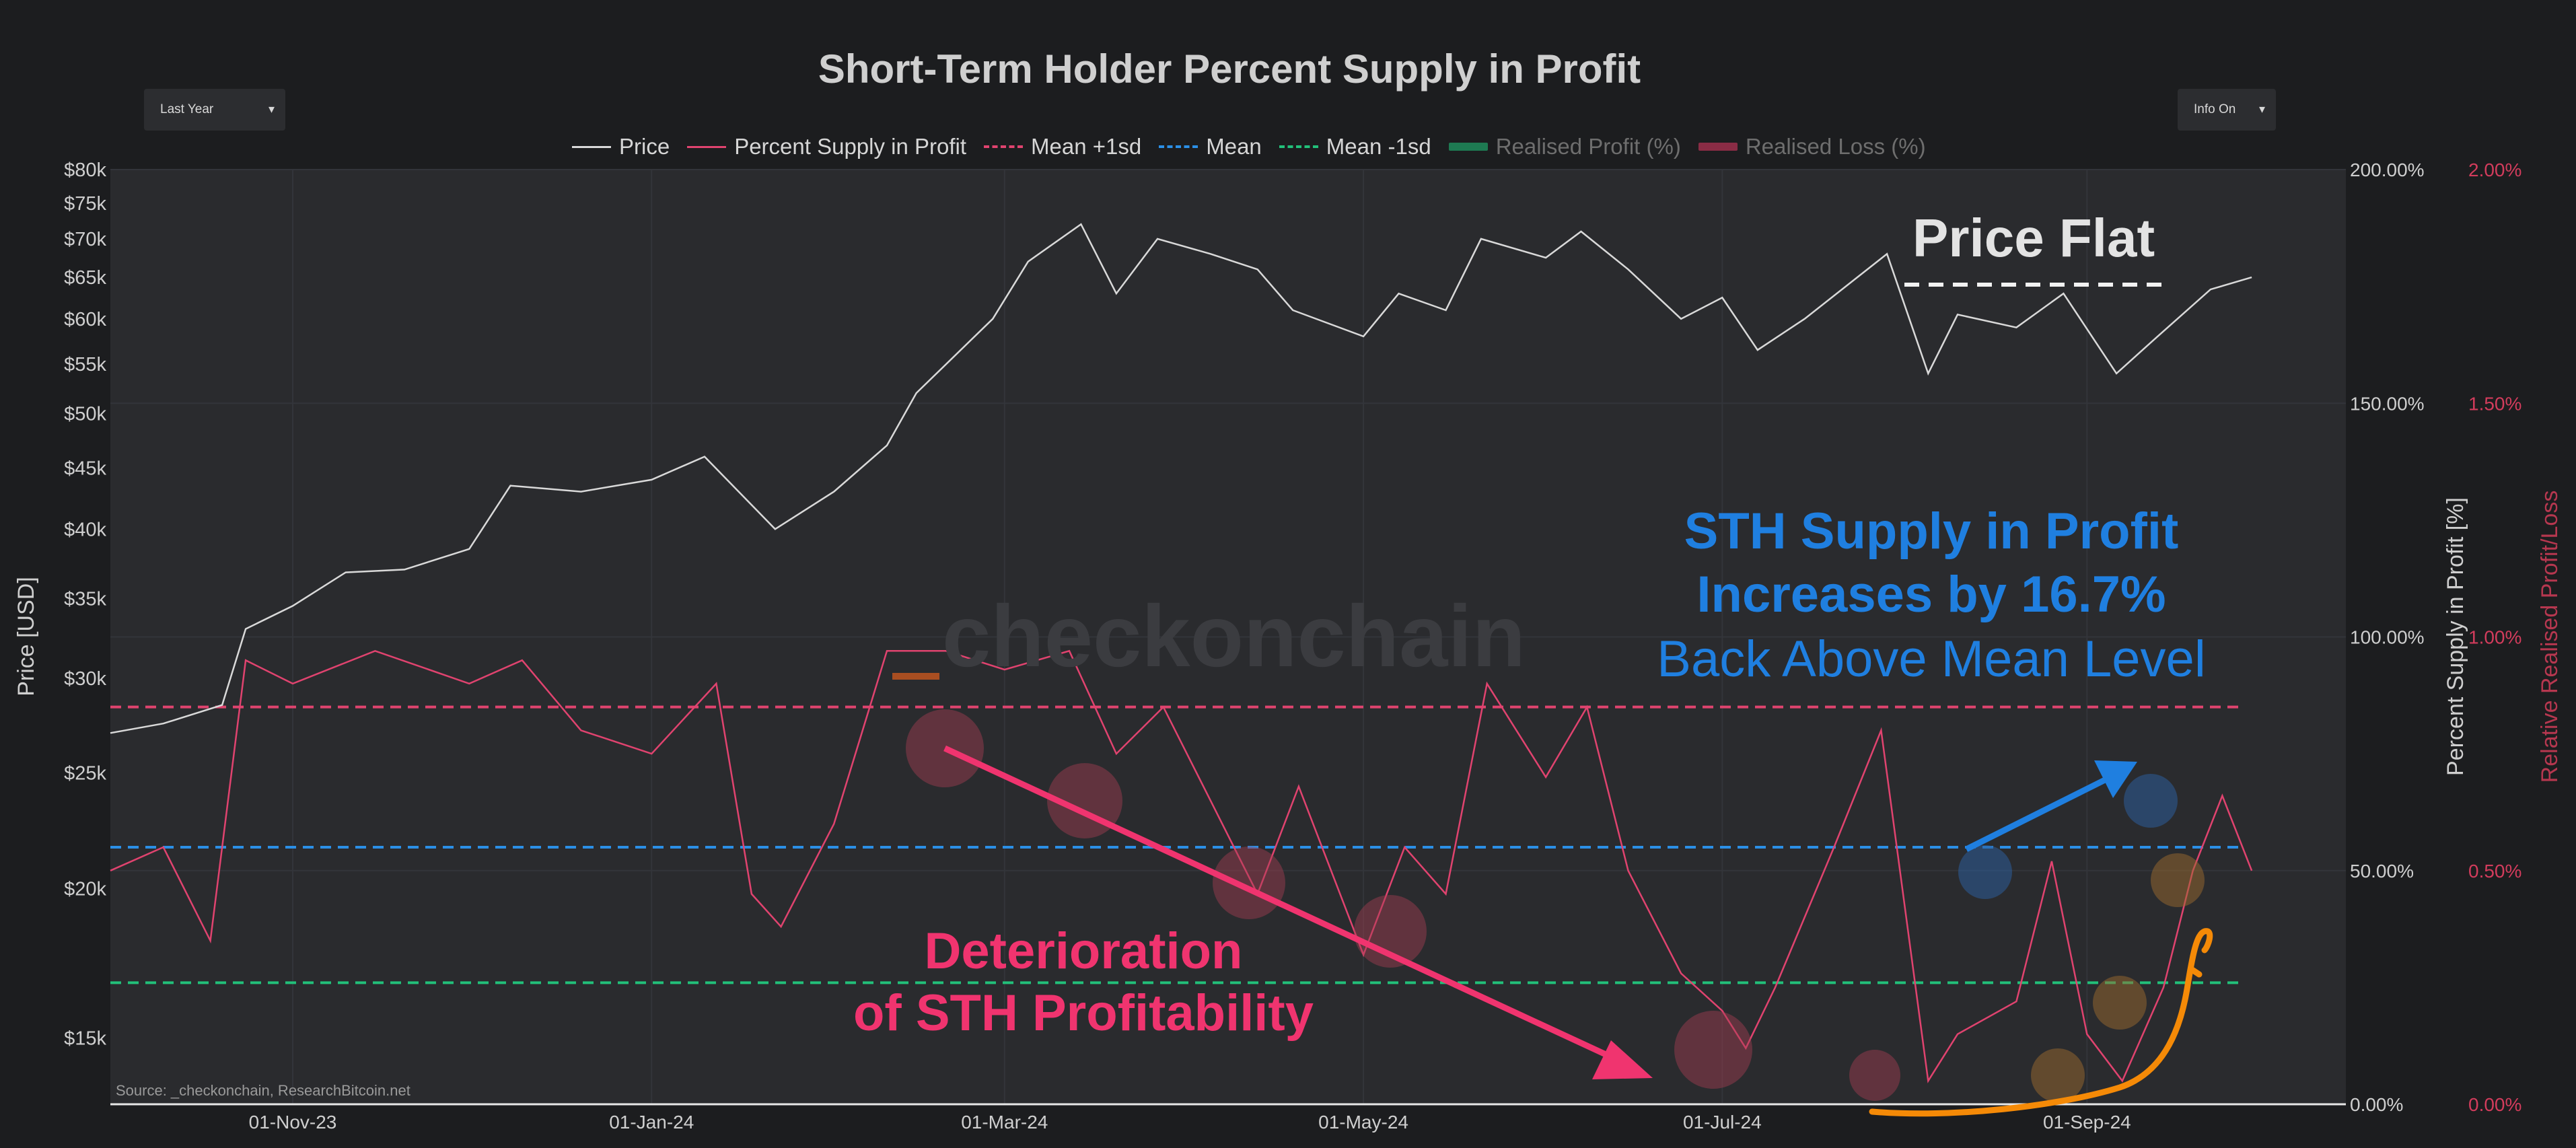  Describe the element at coordinates (85, 1038) in the screenshot. I see `y-left-tick-label: $15k` at that location.